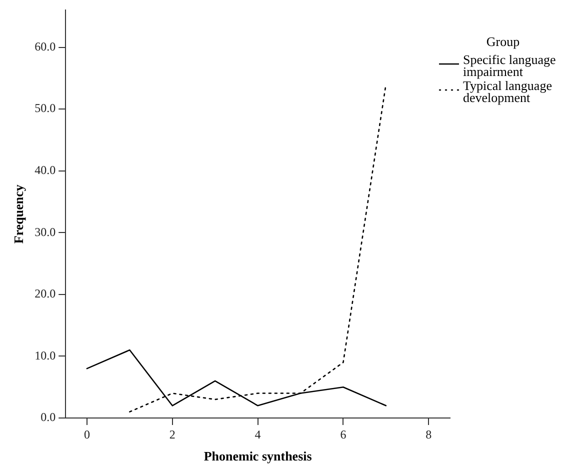 The image size is (570, 471). I want to click on legend-title: Group, so click(503, 42).